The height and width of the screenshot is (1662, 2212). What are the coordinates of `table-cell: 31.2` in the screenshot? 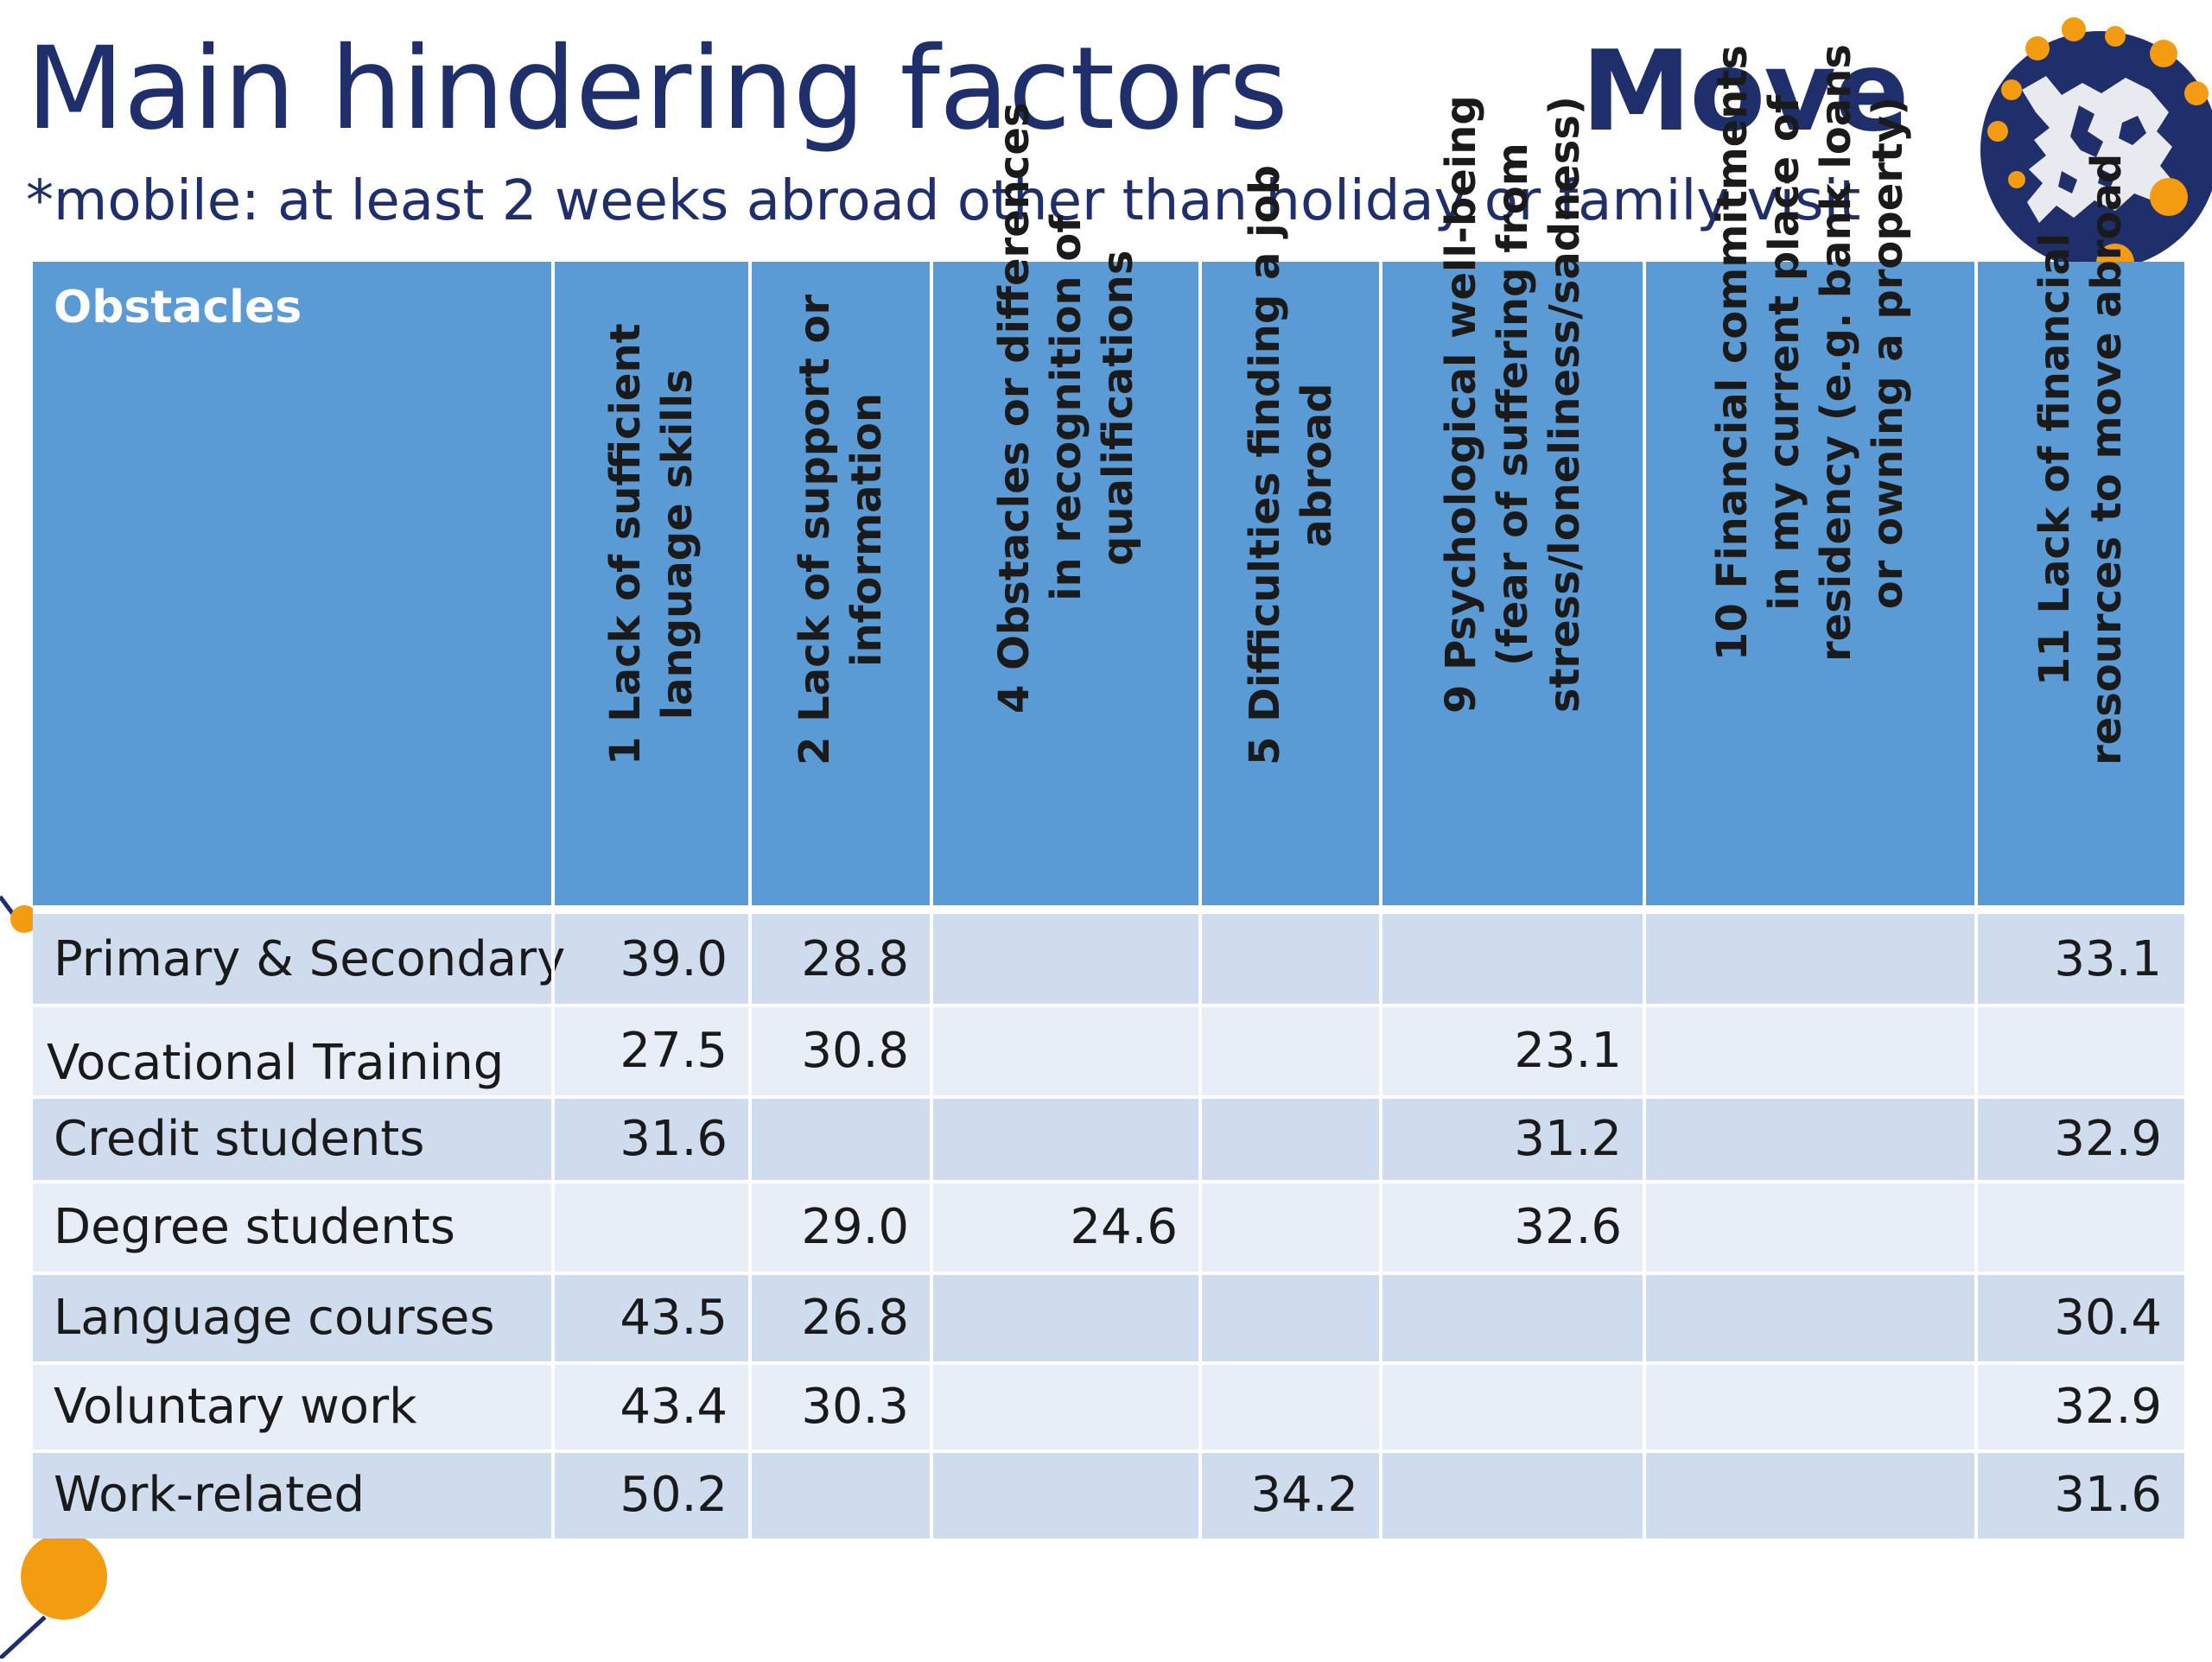 It's located at (1568, 1139).